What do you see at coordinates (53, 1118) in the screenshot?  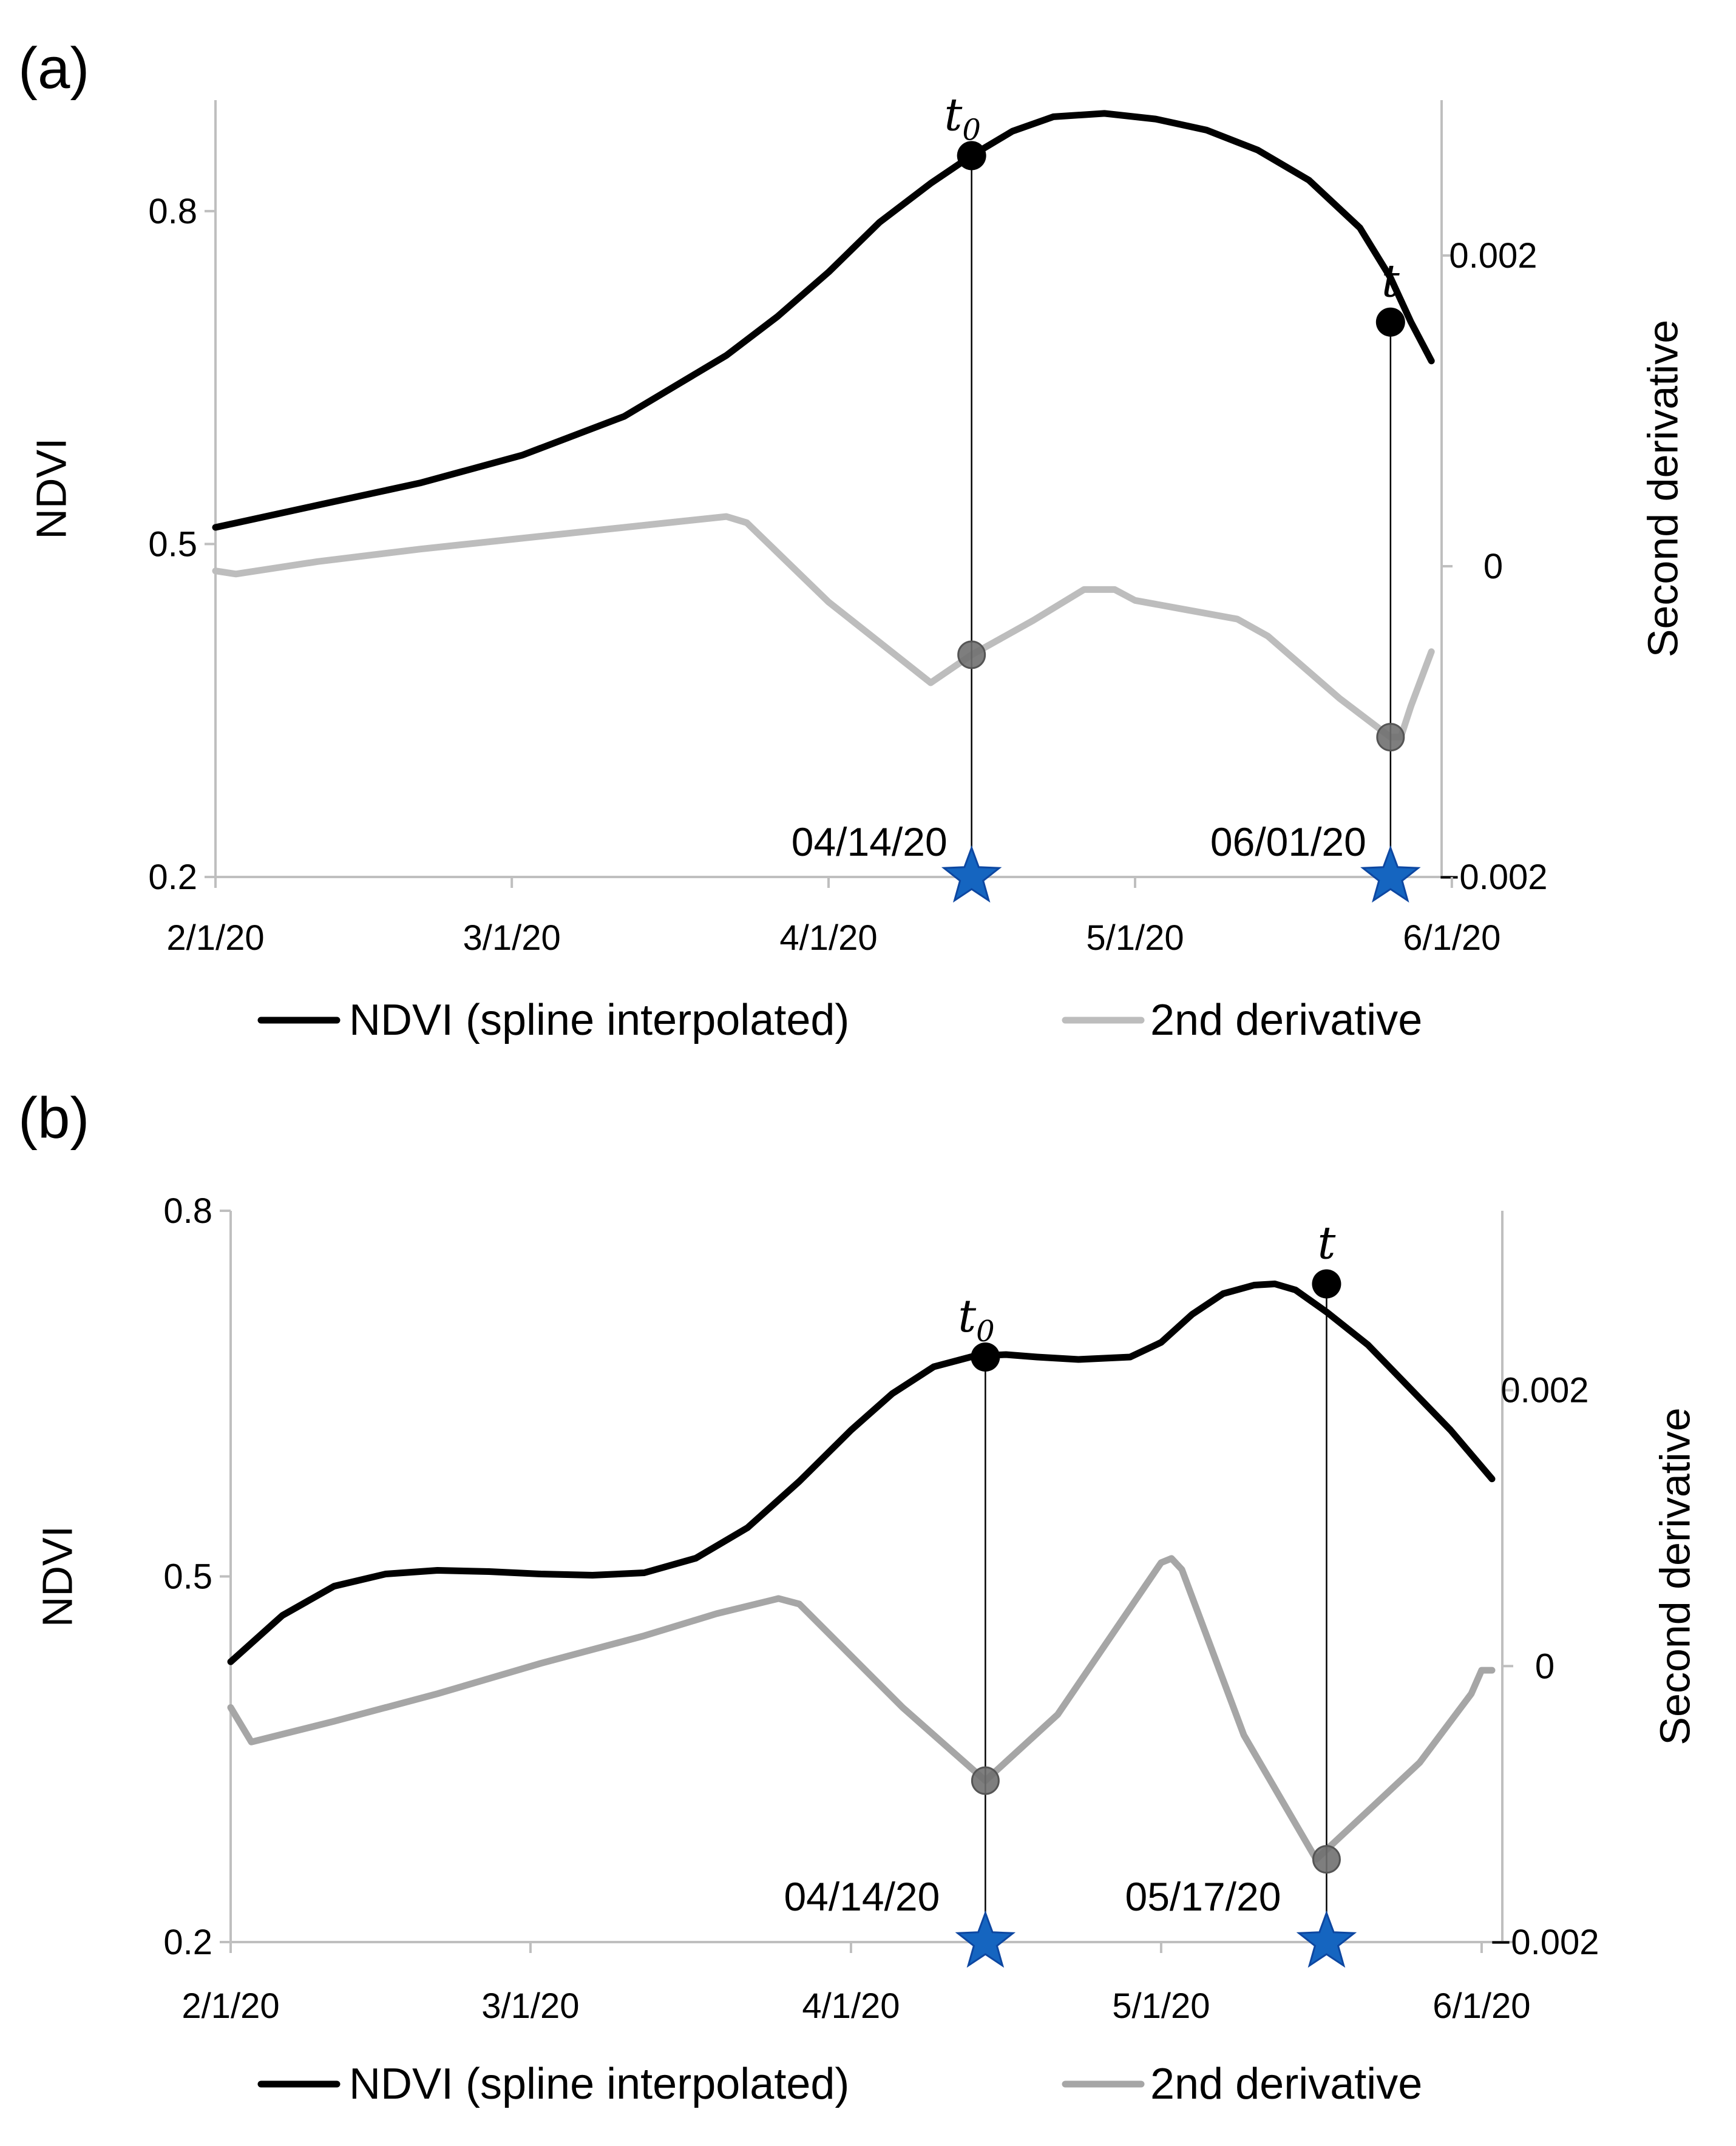 I see `panel-label: (b)` at bounding box center [53, 1118].